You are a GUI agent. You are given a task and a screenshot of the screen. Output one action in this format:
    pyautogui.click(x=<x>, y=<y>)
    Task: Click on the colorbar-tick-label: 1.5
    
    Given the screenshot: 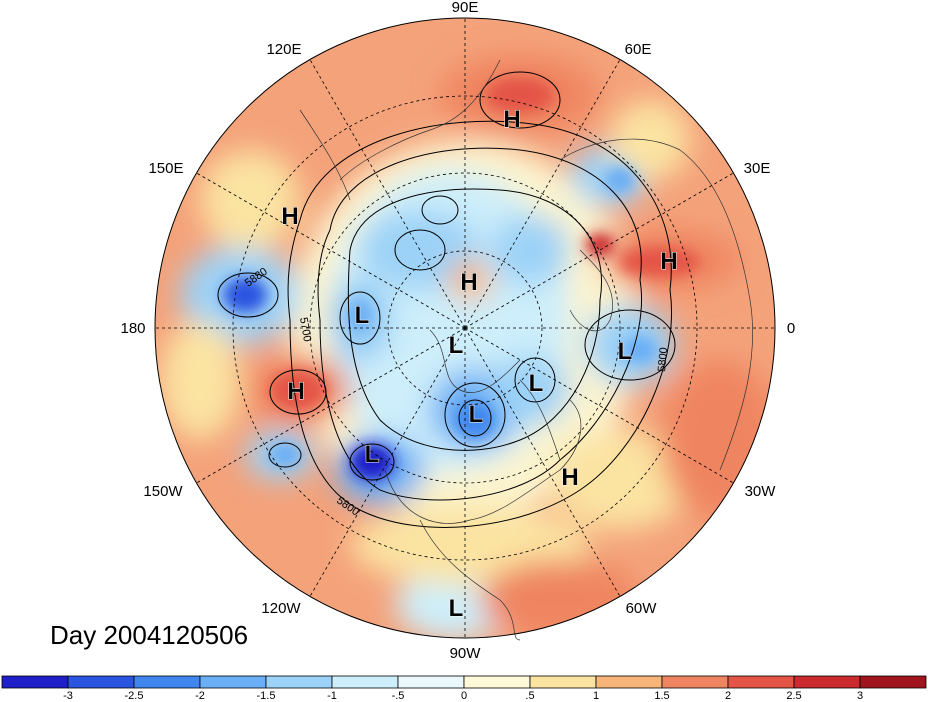 What is the action you would take?
    pyautogui.click(x=661, y=696)
    